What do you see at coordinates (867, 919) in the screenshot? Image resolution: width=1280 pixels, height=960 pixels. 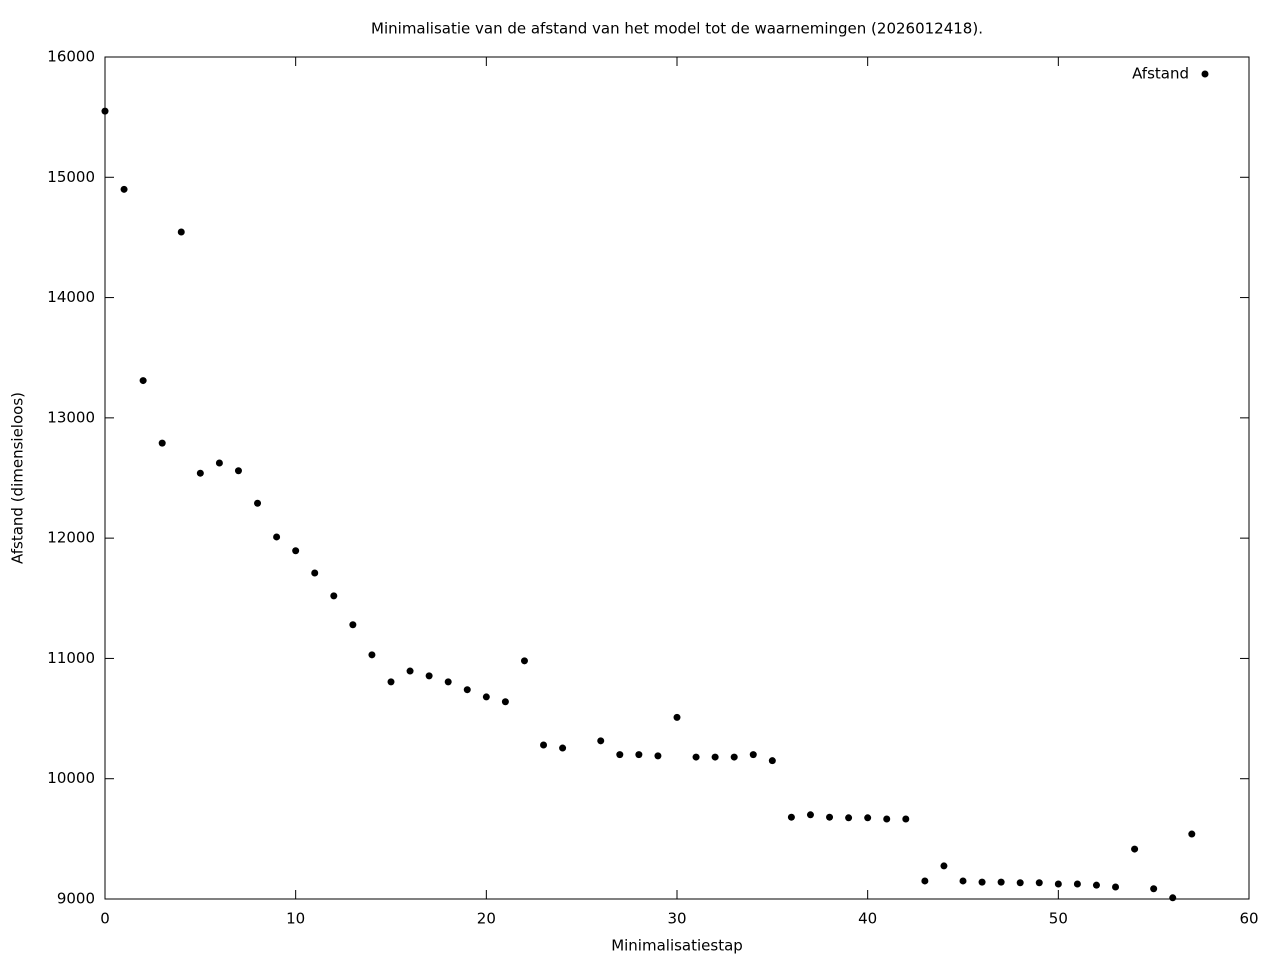 I see `x-tick-label: 40` at bounding box center [867, 919].